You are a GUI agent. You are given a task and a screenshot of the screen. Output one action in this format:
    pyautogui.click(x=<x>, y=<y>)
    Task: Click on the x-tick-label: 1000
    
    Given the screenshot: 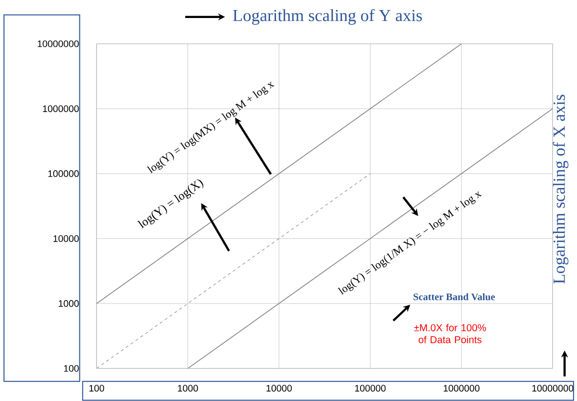 What is the action you would take?
    pyautogui.click(x=188, y=388)
    